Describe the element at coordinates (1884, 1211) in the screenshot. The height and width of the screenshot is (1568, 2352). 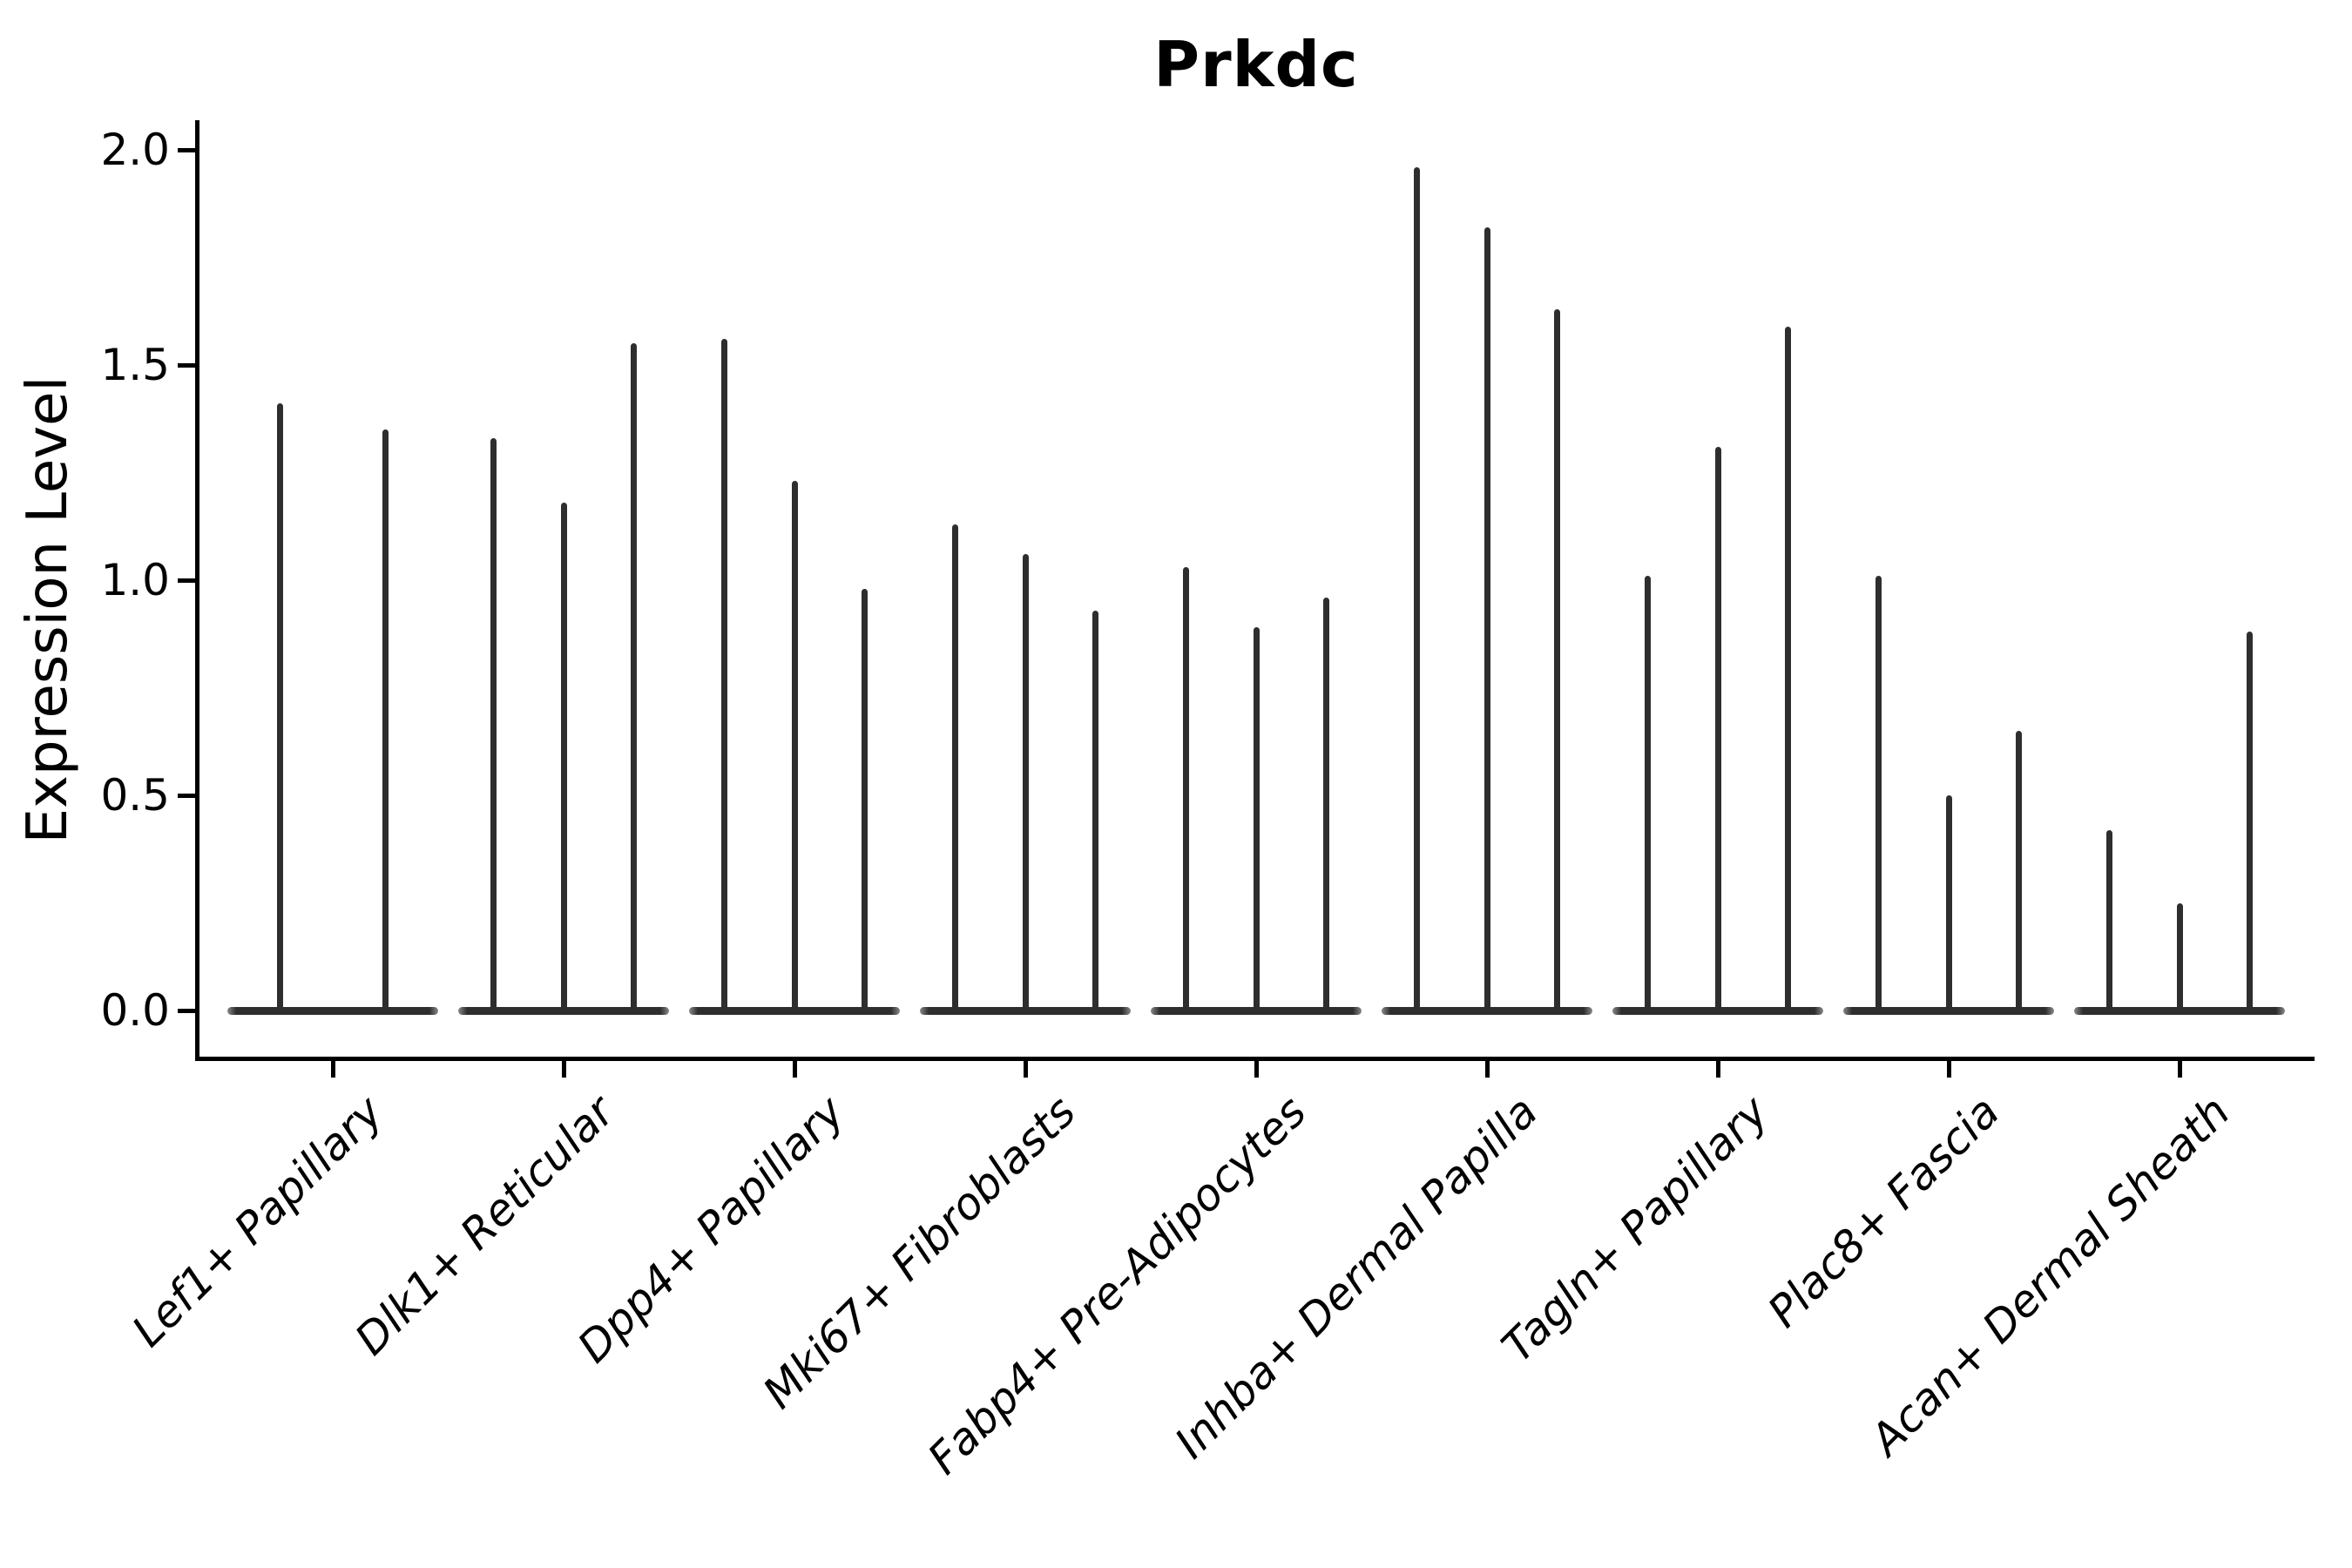
I see `x-axis-category-label: Plac8+ Fascia` at that location.